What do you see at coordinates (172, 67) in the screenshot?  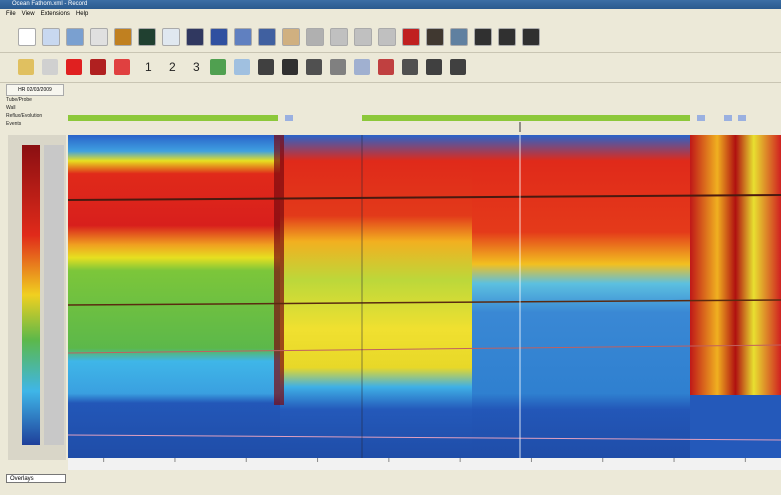 I see `zoom-level: 2` at bounding box center [172, 67].